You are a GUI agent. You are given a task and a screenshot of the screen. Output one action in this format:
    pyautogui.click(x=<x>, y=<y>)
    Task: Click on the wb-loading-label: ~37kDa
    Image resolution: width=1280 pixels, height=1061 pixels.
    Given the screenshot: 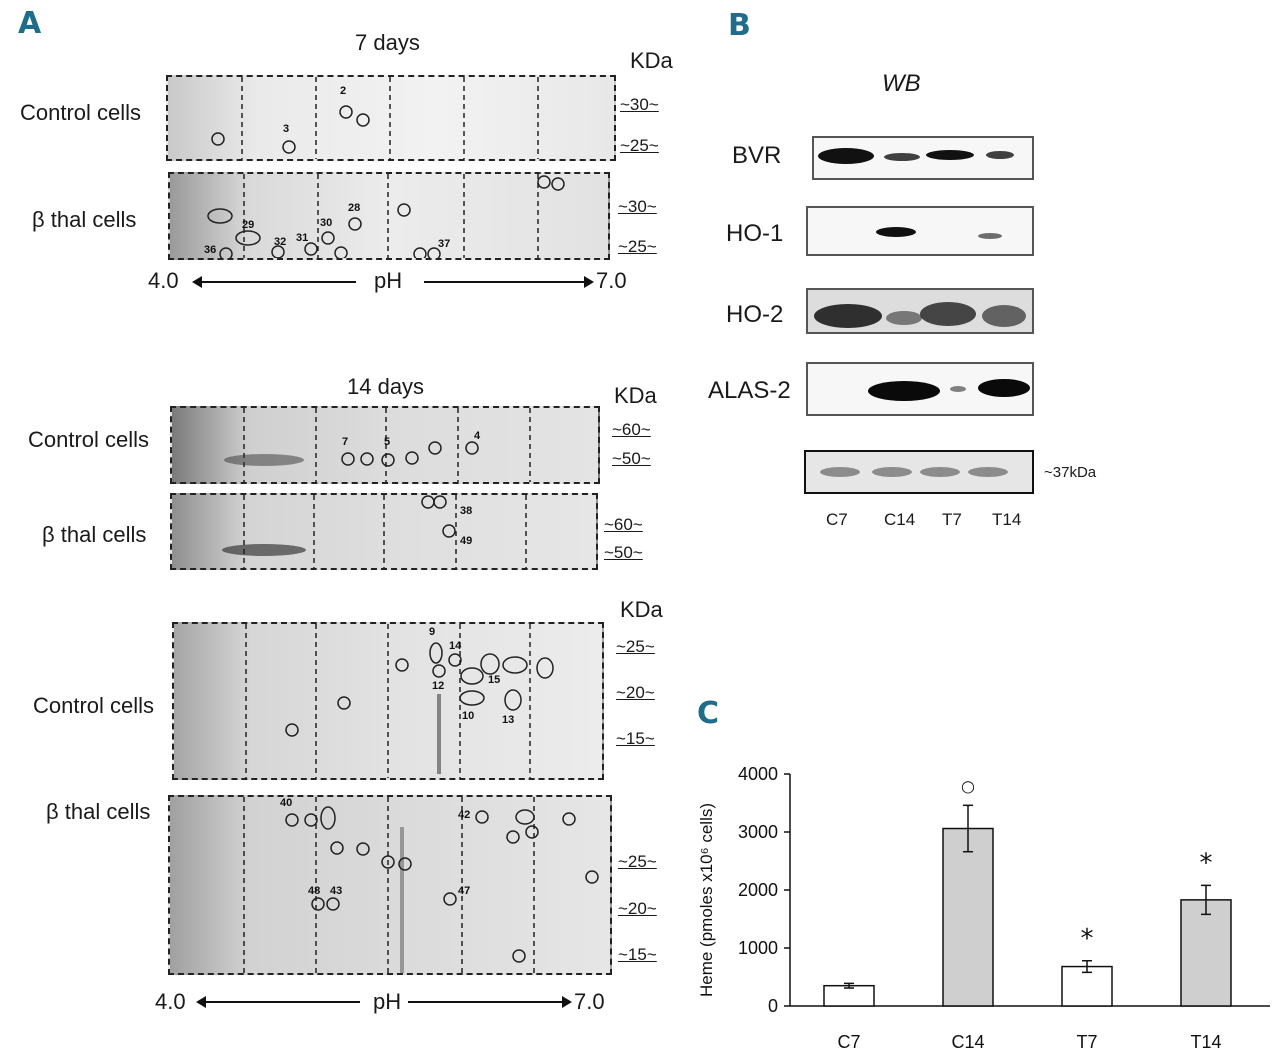 What is the action you would take?
    pyautogui.click(x=1070, y=472)
    